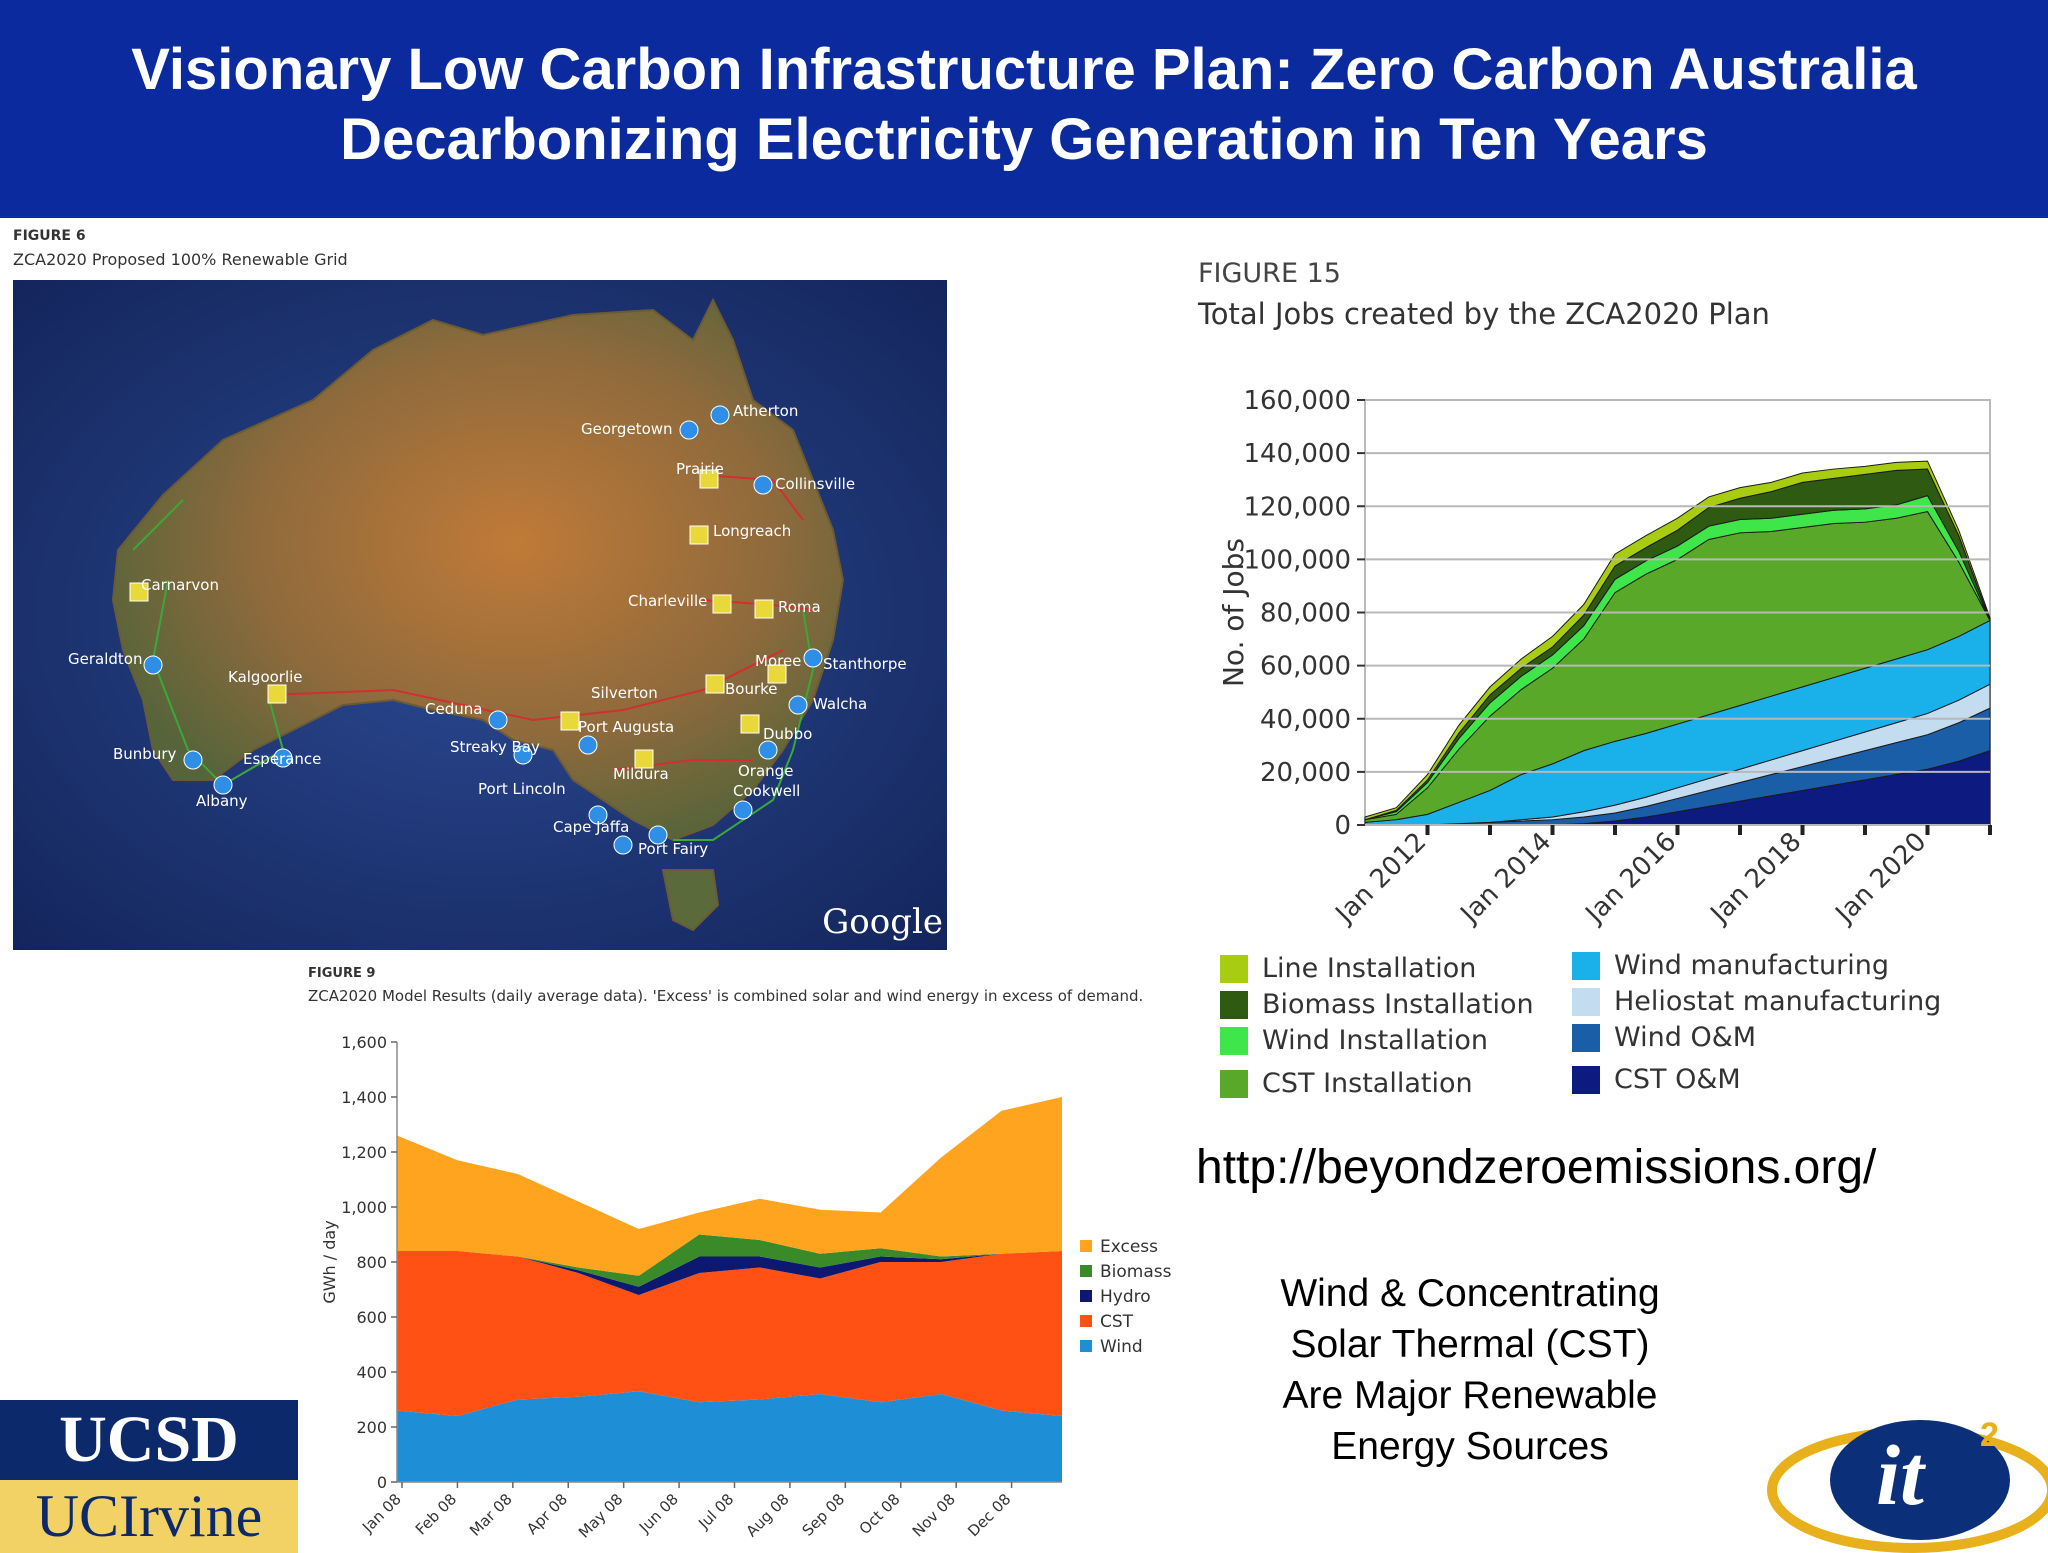  Describe the element at coordinates (1117, 1322) in the screenshot. I see `legend-label-cst: CST` at that location.